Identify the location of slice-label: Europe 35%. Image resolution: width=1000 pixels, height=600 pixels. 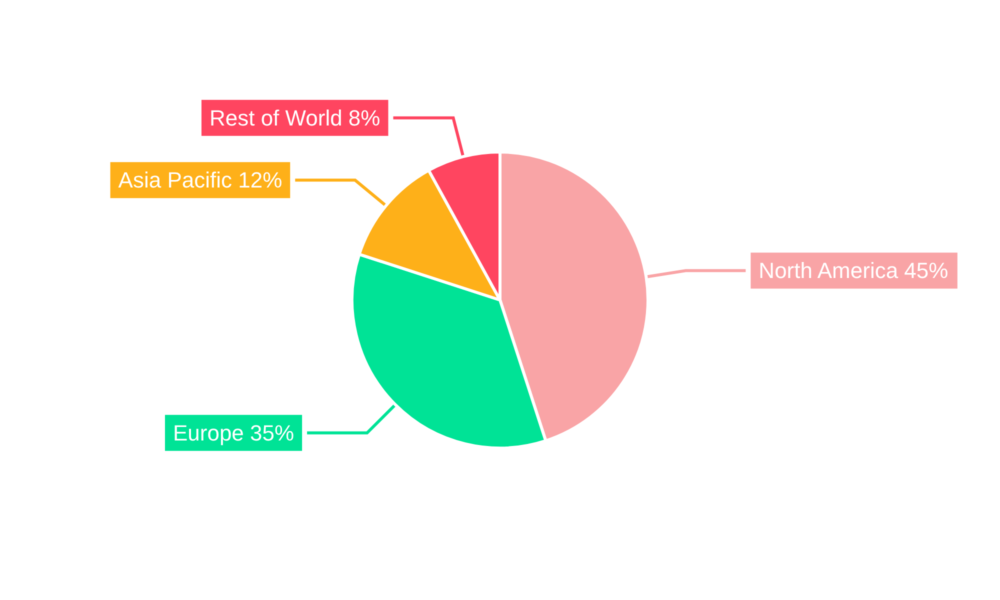
(233, 433).